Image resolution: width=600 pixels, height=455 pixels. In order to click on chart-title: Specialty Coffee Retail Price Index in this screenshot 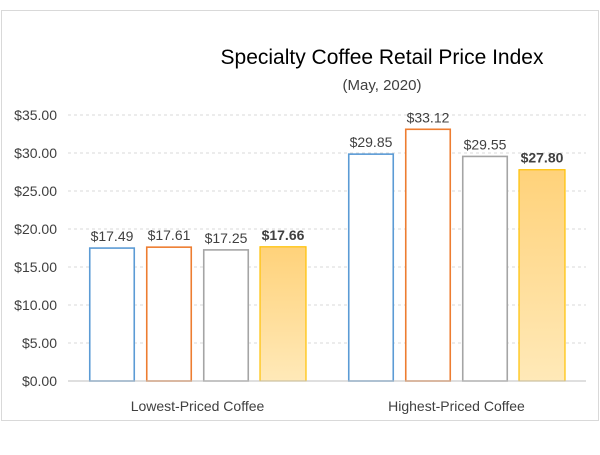, I will do `click(382, 57)`.